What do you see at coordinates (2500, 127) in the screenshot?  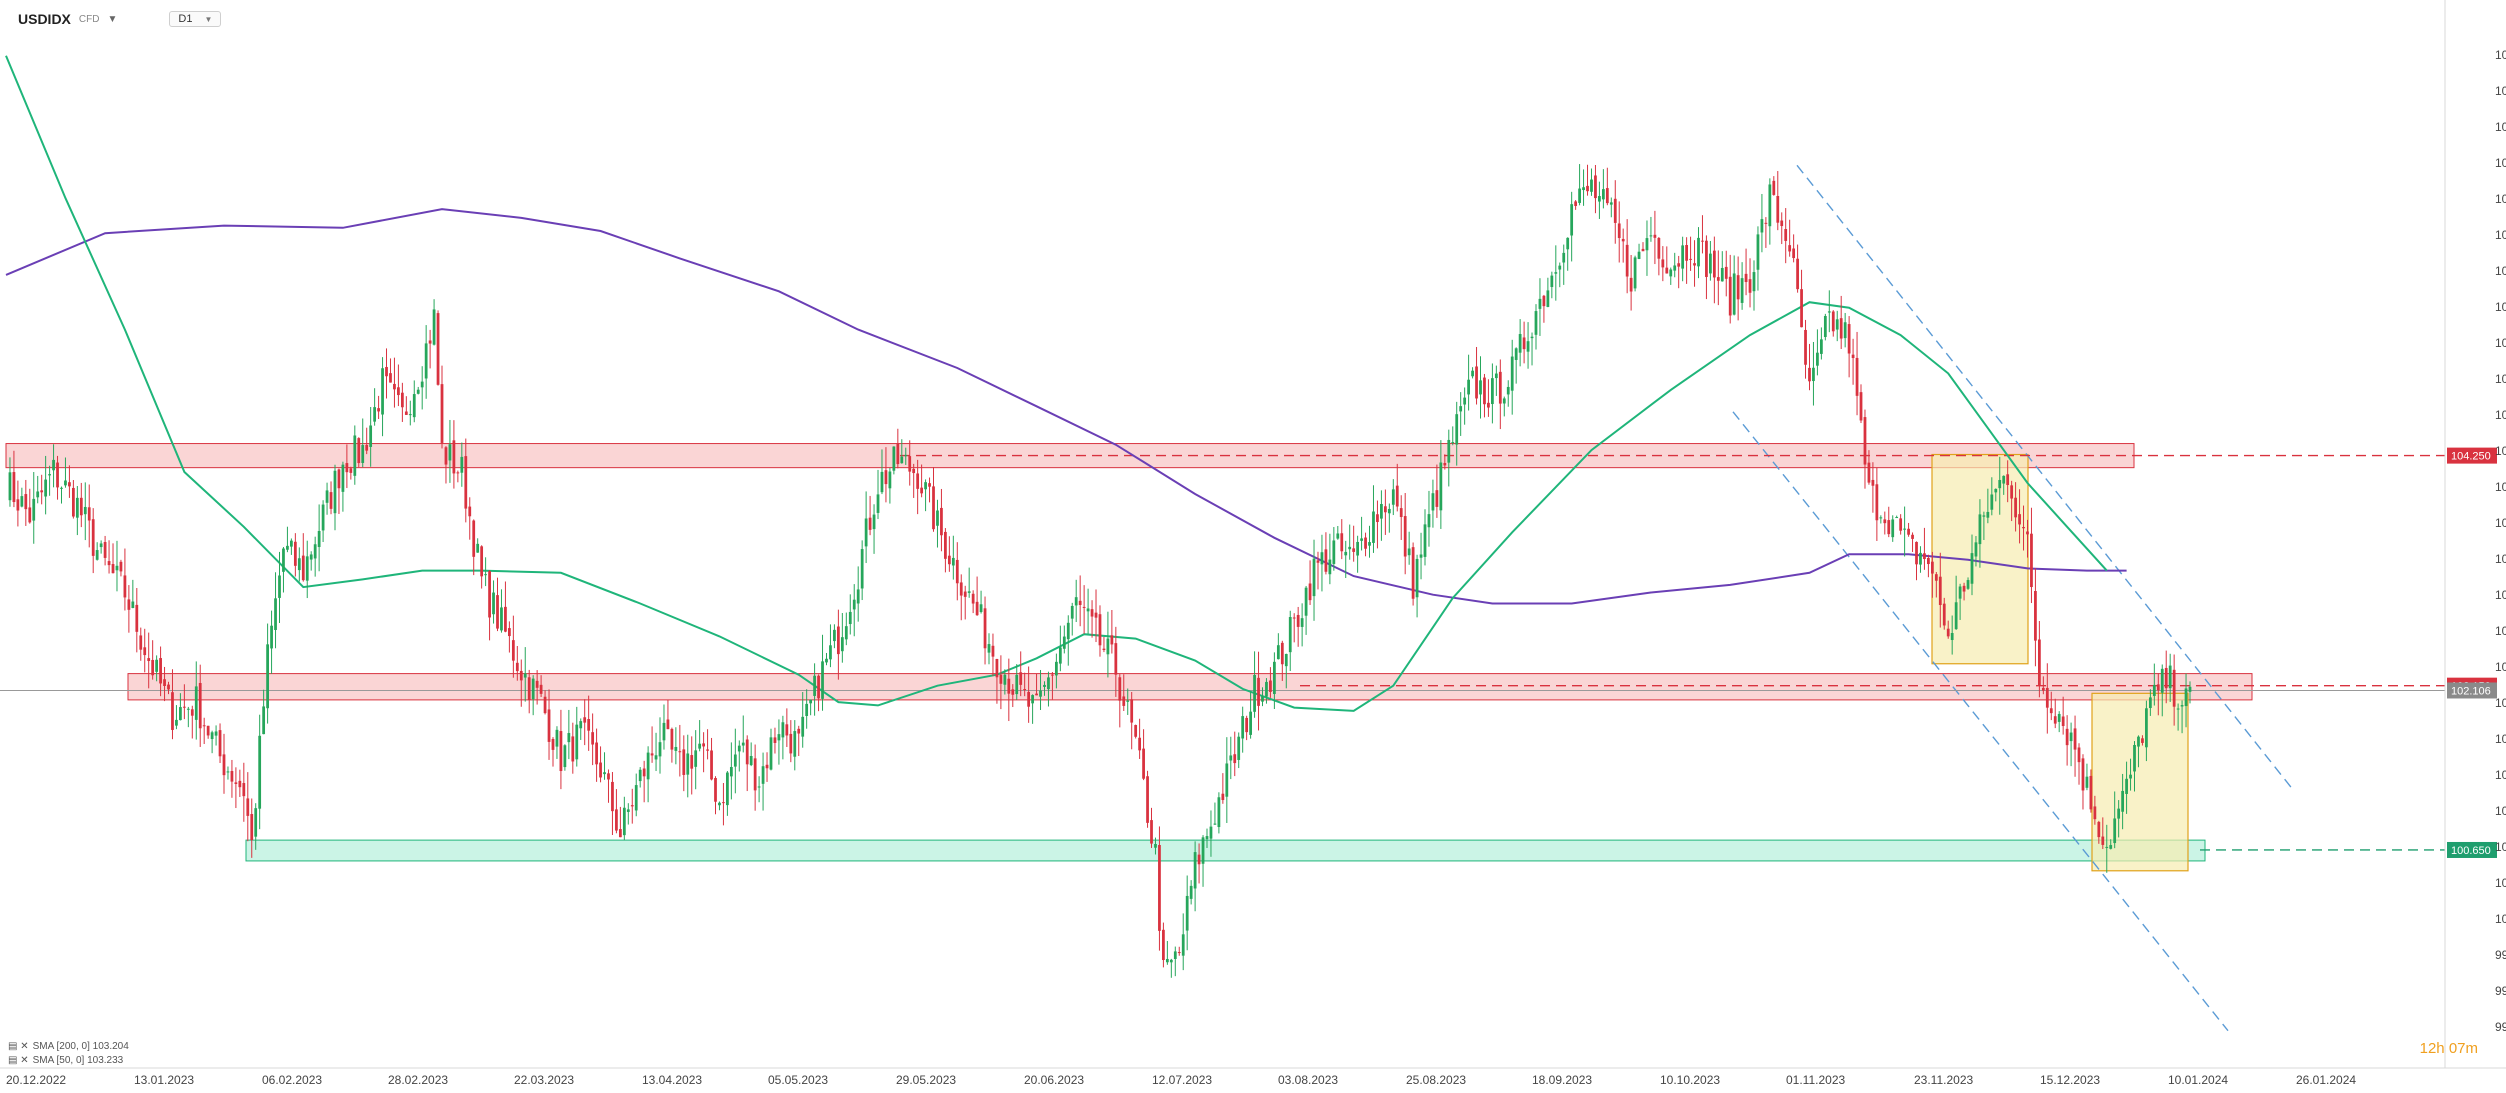 I see `y-tick-label: 107.250` at bounding box center [2500, 127].